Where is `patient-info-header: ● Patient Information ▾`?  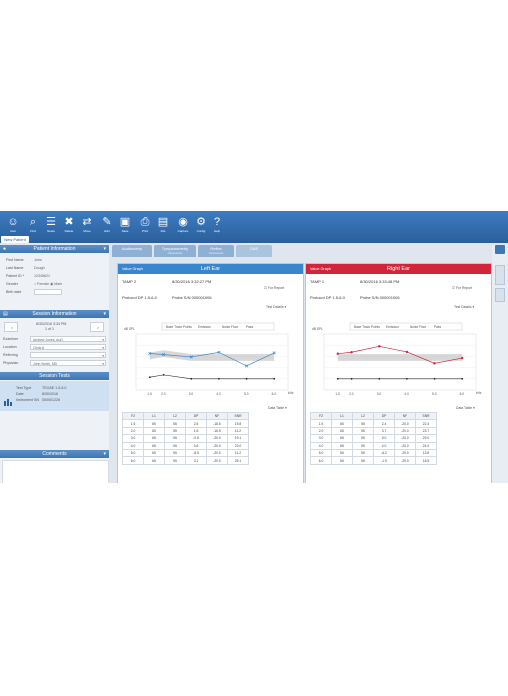 patient-info-header: ● Patient Information ▾ is located at coordinates (54, 249).